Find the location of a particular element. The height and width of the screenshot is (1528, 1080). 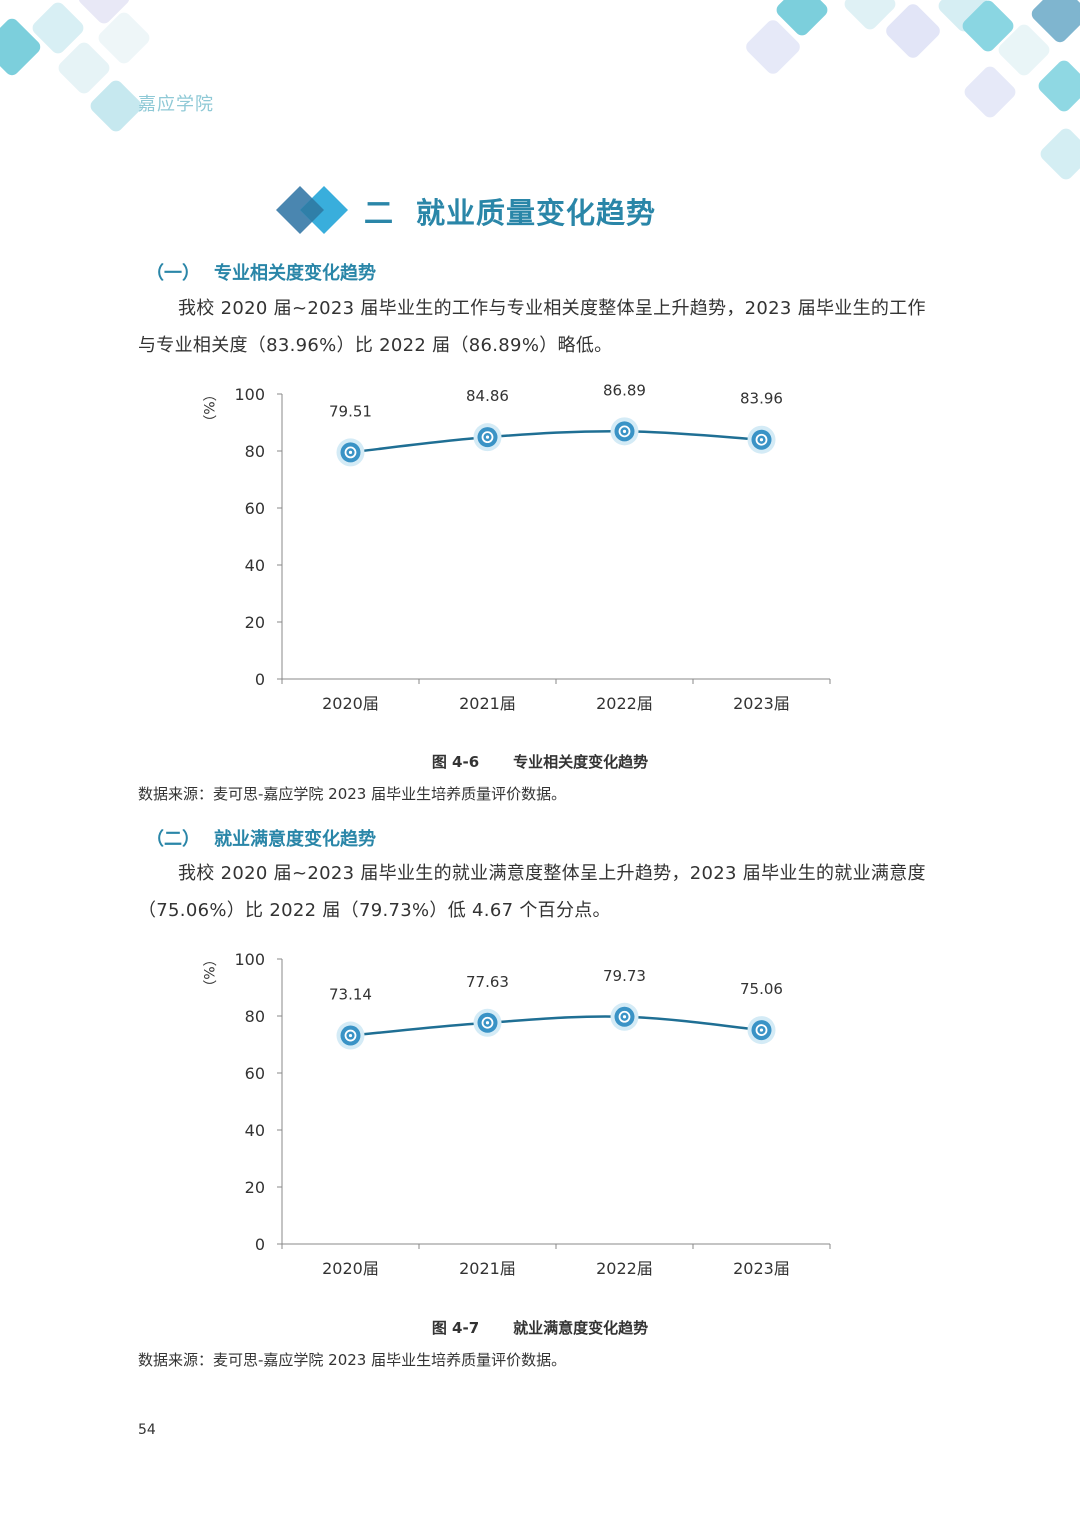

data-label: 75.06 is located at coordinates (761, 989).